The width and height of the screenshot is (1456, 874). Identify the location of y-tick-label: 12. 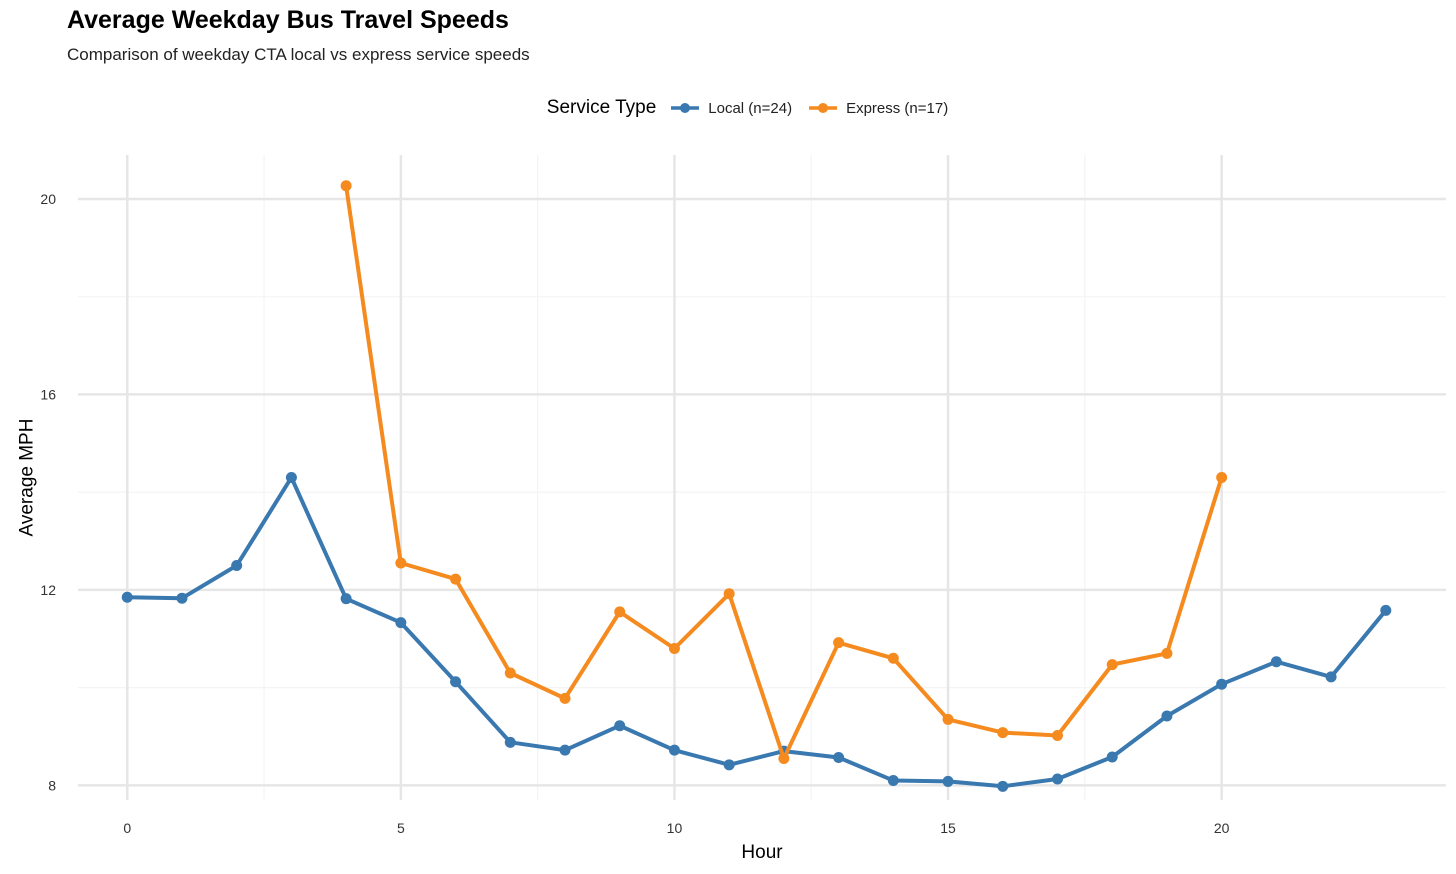
(48, 590).